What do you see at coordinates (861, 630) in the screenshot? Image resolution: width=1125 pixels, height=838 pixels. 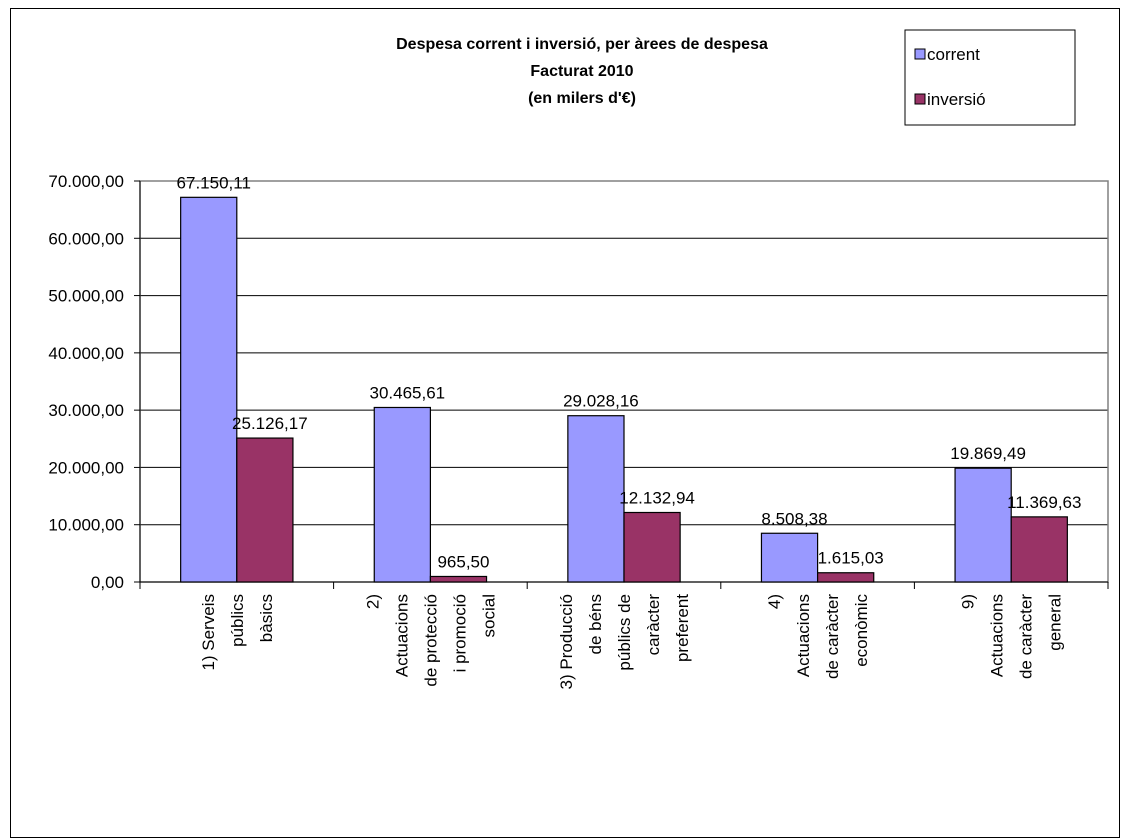 I see `category-label: econòmic` at bounding box center [861, 630].